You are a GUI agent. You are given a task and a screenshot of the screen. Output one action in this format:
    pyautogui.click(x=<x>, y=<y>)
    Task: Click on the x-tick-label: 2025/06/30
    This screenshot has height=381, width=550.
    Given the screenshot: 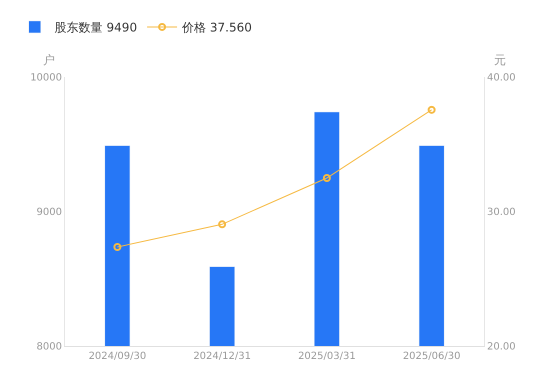 What is the action you would take?
    pyautogui.click(x=431, y=356)
    